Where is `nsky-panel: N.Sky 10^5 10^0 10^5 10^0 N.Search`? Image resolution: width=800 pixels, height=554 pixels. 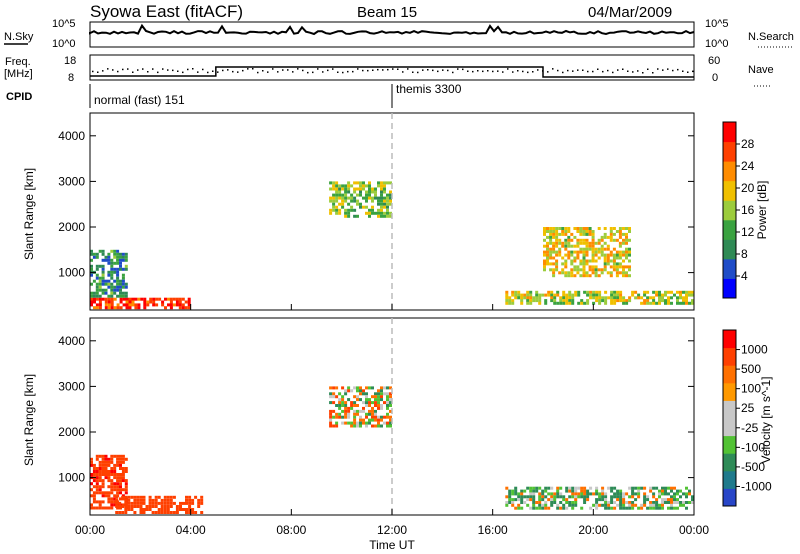 nsky-panel: N.Sky 10^5 10^0 10^5 10^0 N.Search is located at coordinates (399, 34).